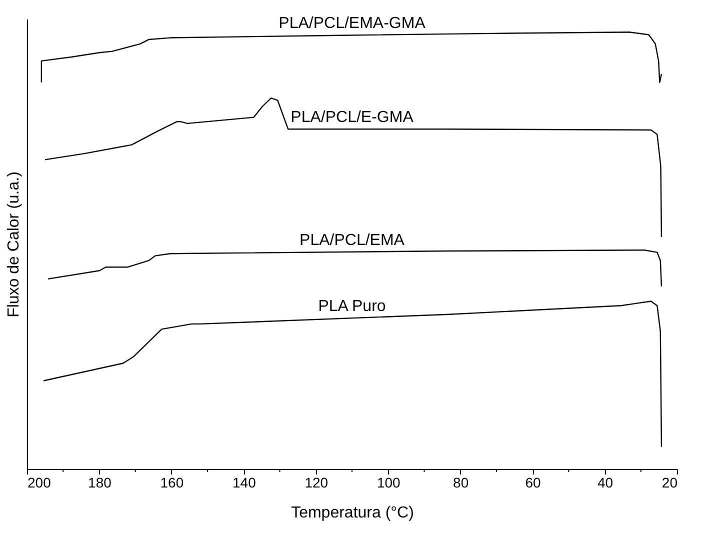  What do you see at coordinates (100, 482) in the screenshot?
I see `x-tick-label: 180` at bounding box center [100, 482].